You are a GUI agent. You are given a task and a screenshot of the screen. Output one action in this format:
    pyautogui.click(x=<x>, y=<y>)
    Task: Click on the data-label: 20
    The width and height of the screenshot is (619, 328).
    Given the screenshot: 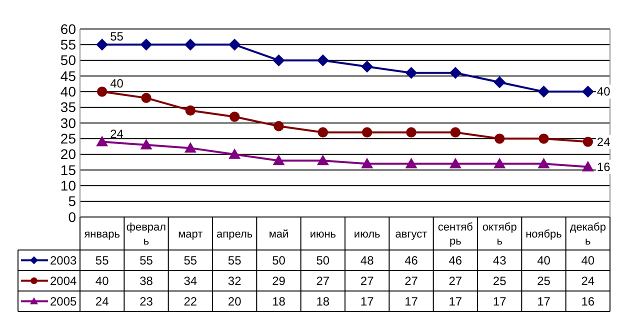 What is the action you would take?
    pyautogui.click(x=235, y=301)
    